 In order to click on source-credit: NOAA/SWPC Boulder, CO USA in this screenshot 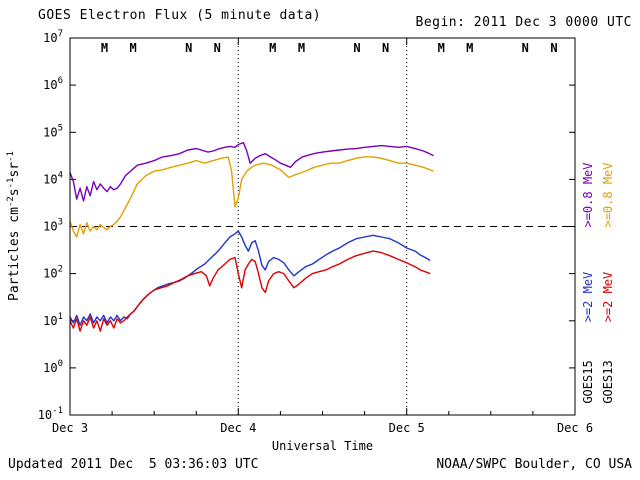, I will do `click(534, 464)`.